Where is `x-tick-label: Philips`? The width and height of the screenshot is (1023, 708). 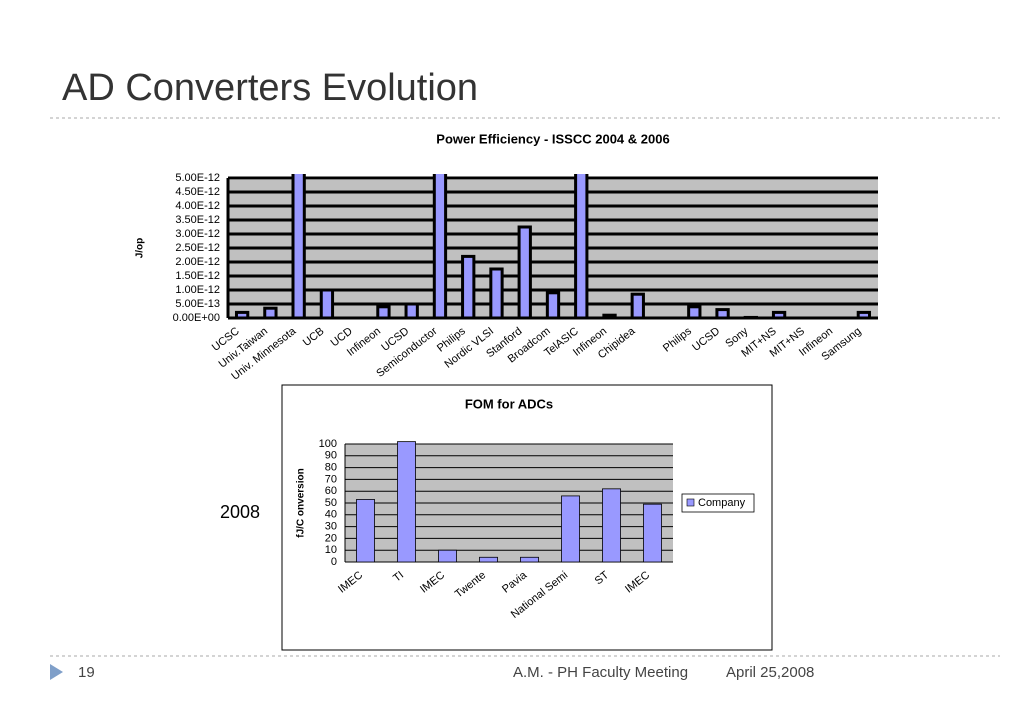 x-tick-label: Philips is located at coordinates (677, 340).